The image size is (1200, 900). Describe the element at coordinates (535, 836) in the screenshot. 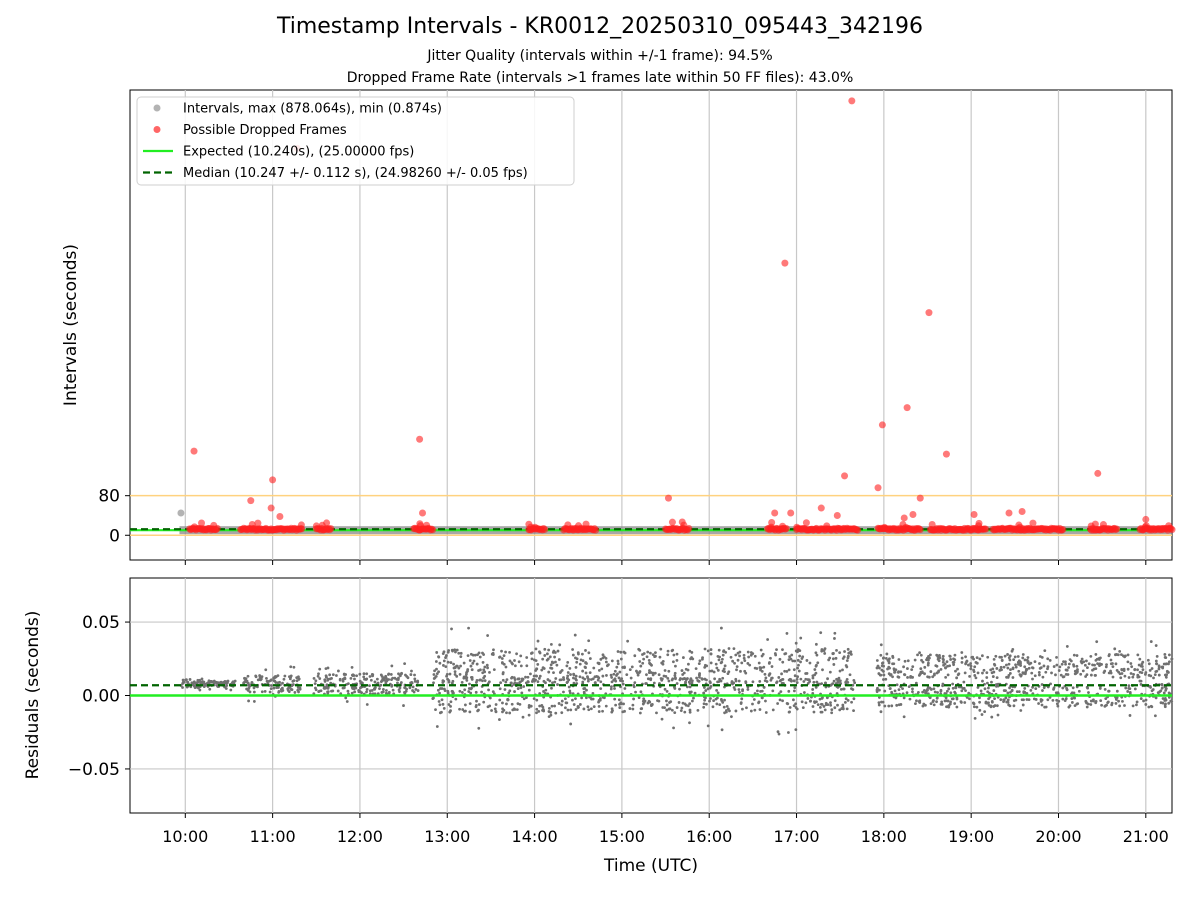

I see `x-tick-label: 14:00` at that location.